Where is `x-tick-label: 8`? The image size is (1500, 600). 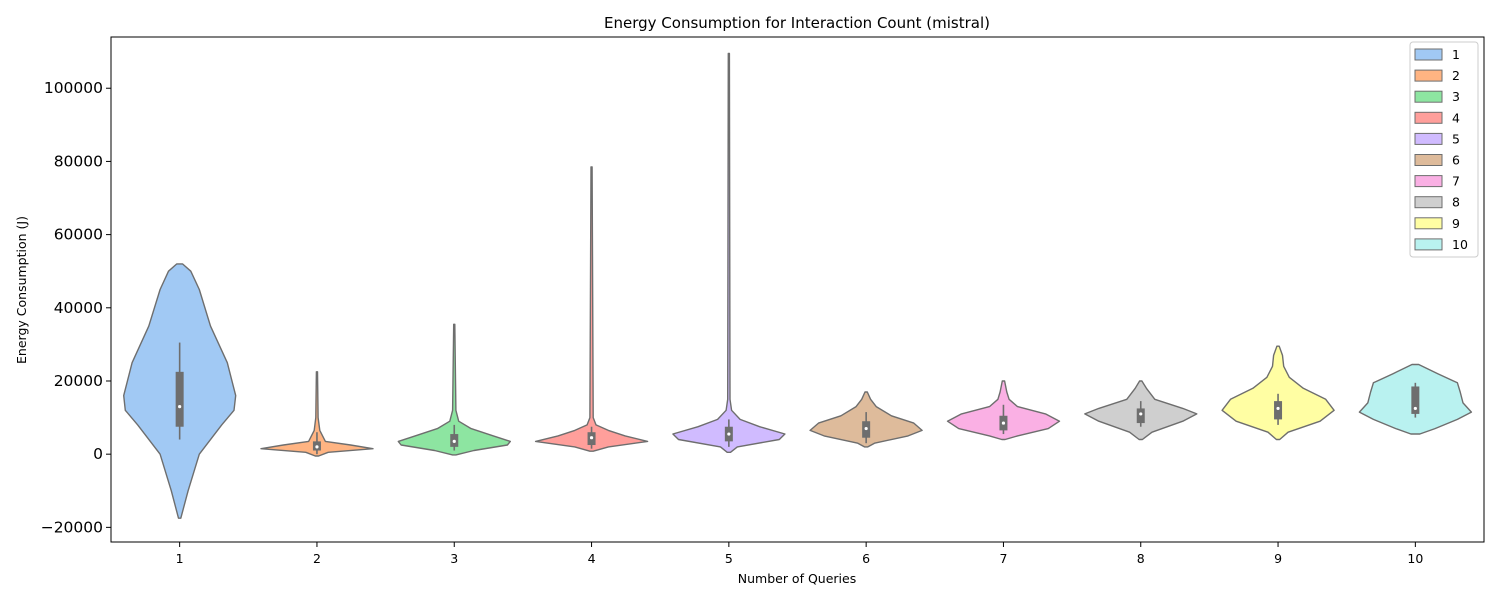 x-tick-label: 8 is located at coordinates (1141, 558).